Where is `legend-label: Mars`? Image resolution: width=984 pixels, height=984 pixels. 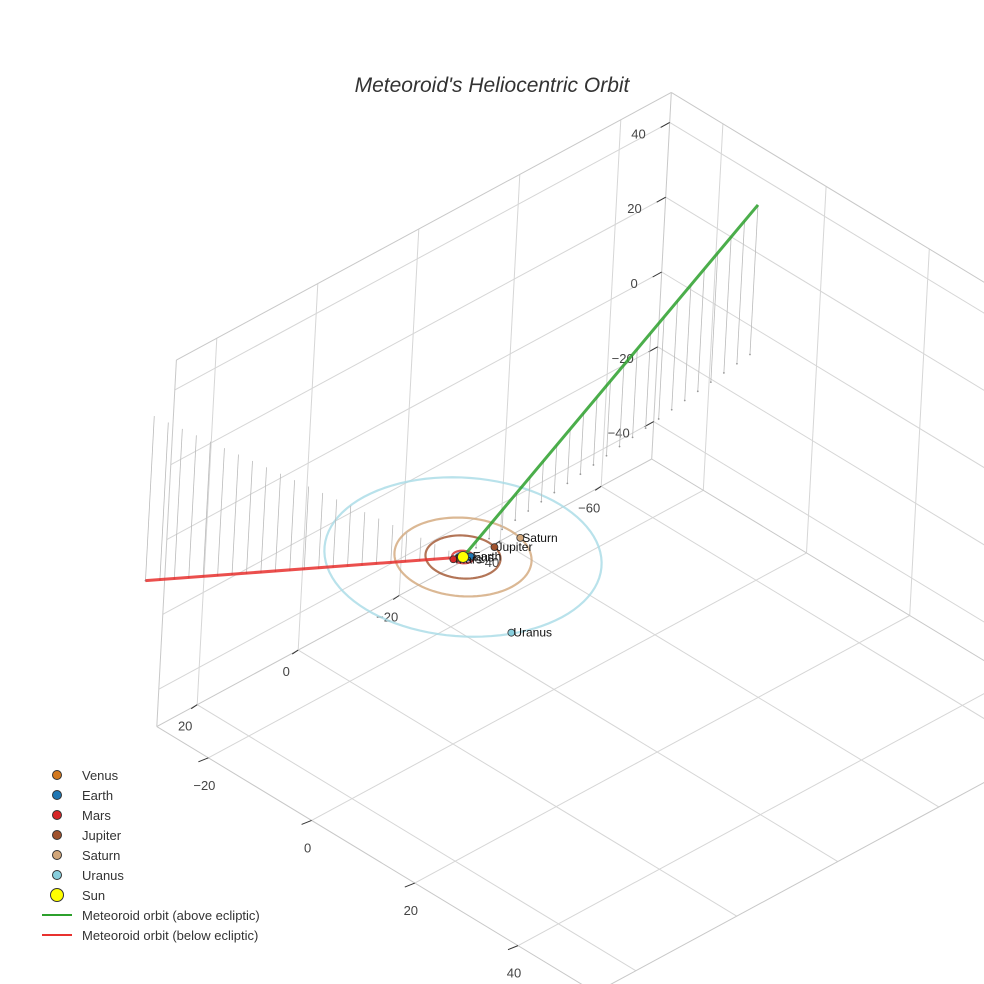 legend-label: Mars is located at coordinates (96, 815).